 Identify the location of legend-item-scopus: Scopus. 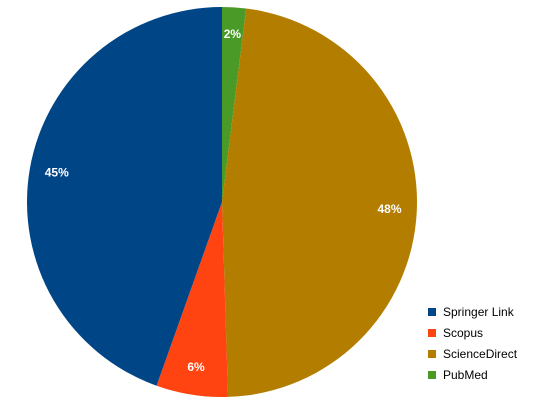
(480, 333).